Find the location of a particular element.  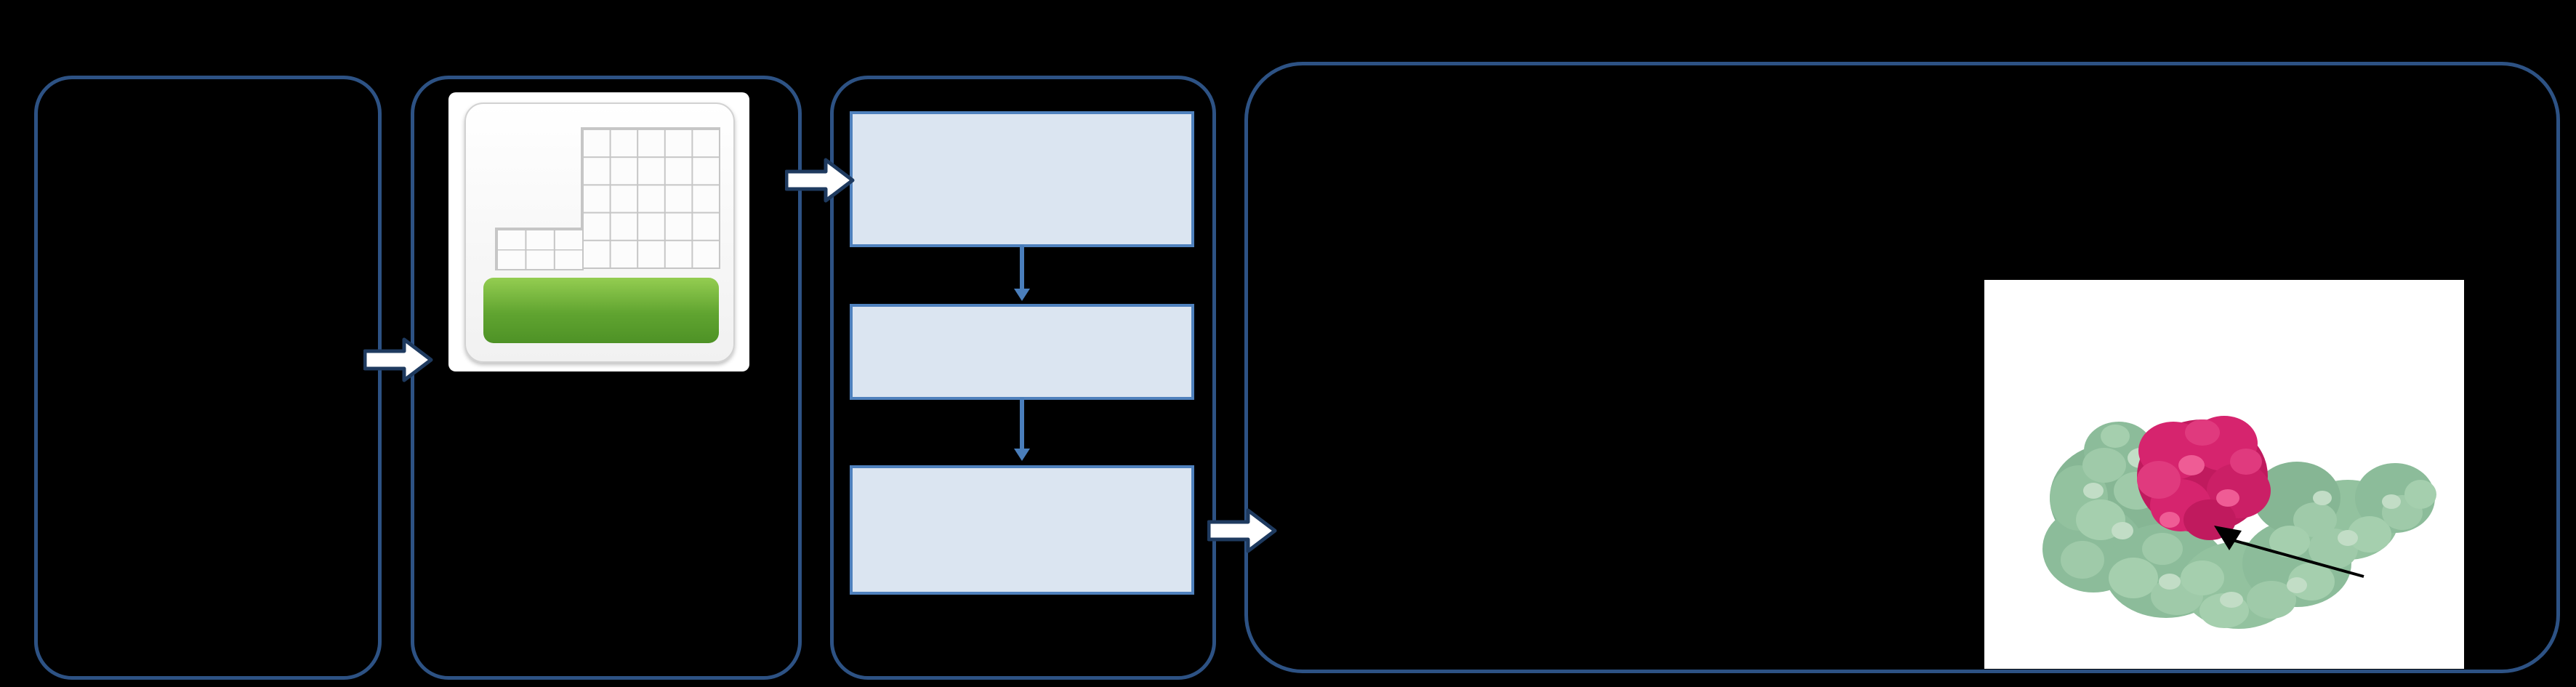

protein-magenta-domain is located at coordinates (2204, 478).